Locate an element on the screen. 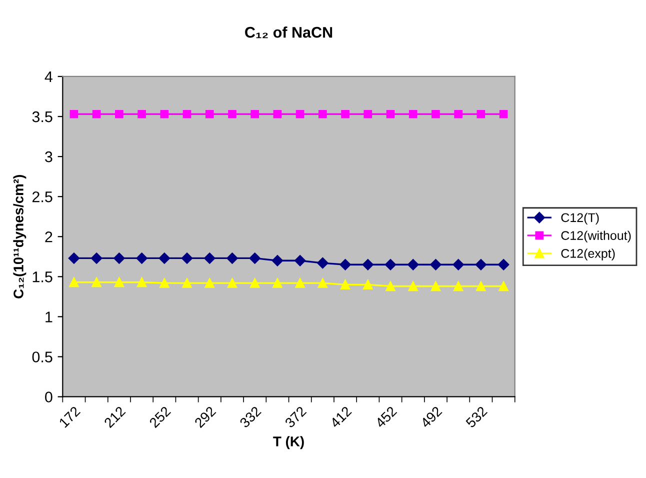 This screenshot has height=478, width=646. x-tick-label: 532 is located at coordinates (476, 417).